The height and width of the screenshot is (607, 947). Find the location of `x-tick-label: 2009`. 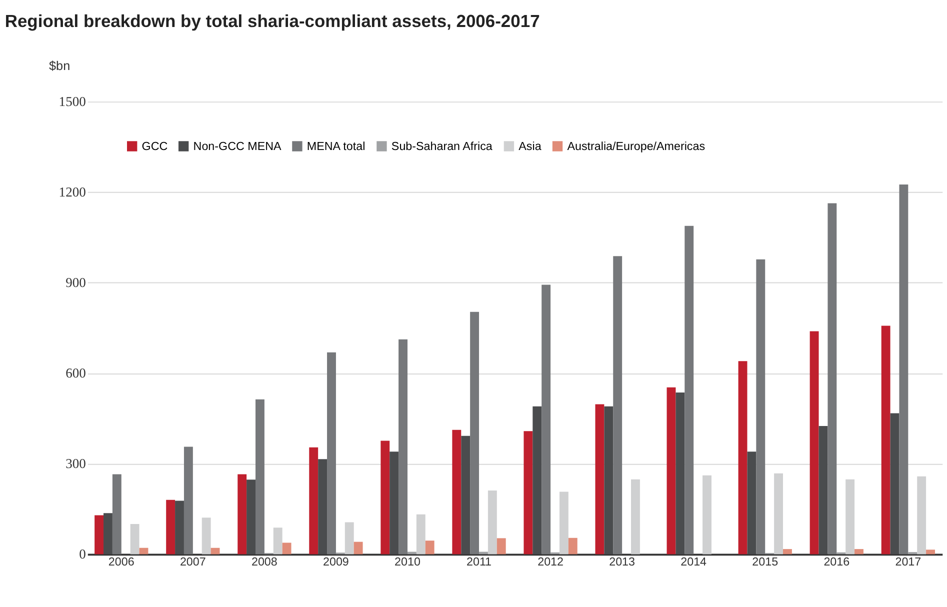

x-tick-label: 2009 is located at coordinates (336, 561).